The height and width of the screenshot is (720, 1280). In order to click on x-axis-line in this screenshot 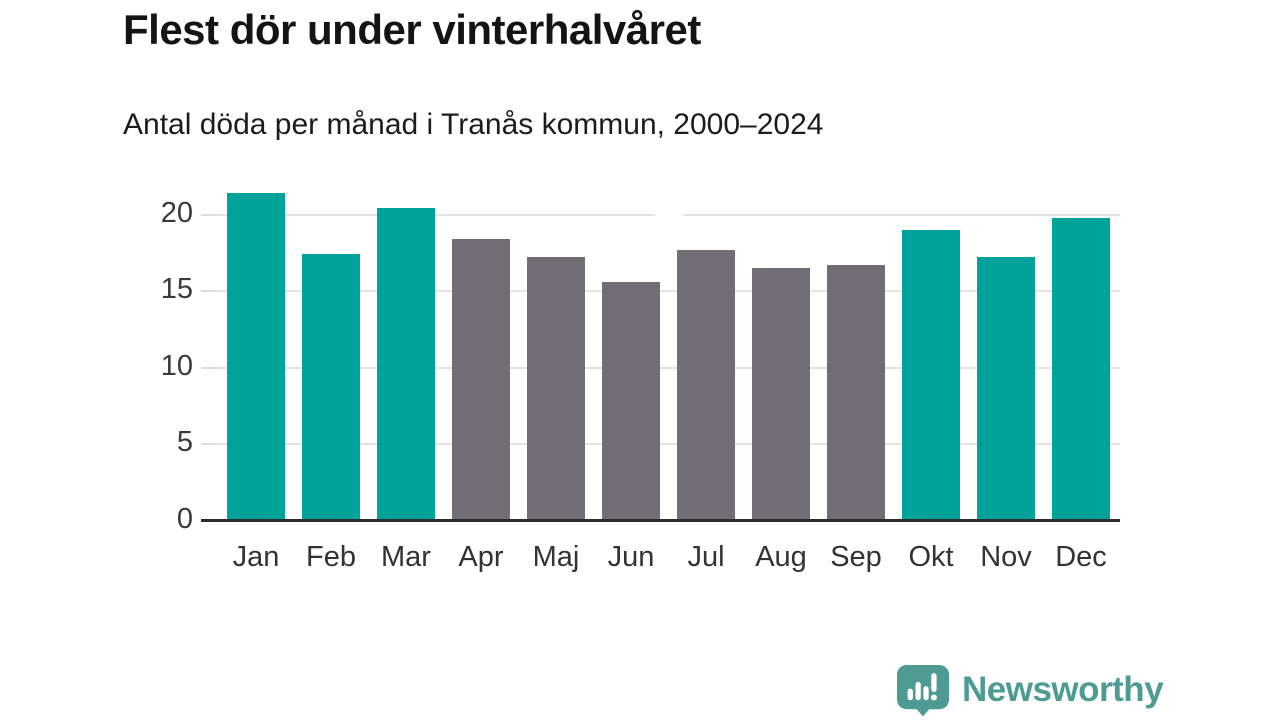, I will do `click(660, 520)`.